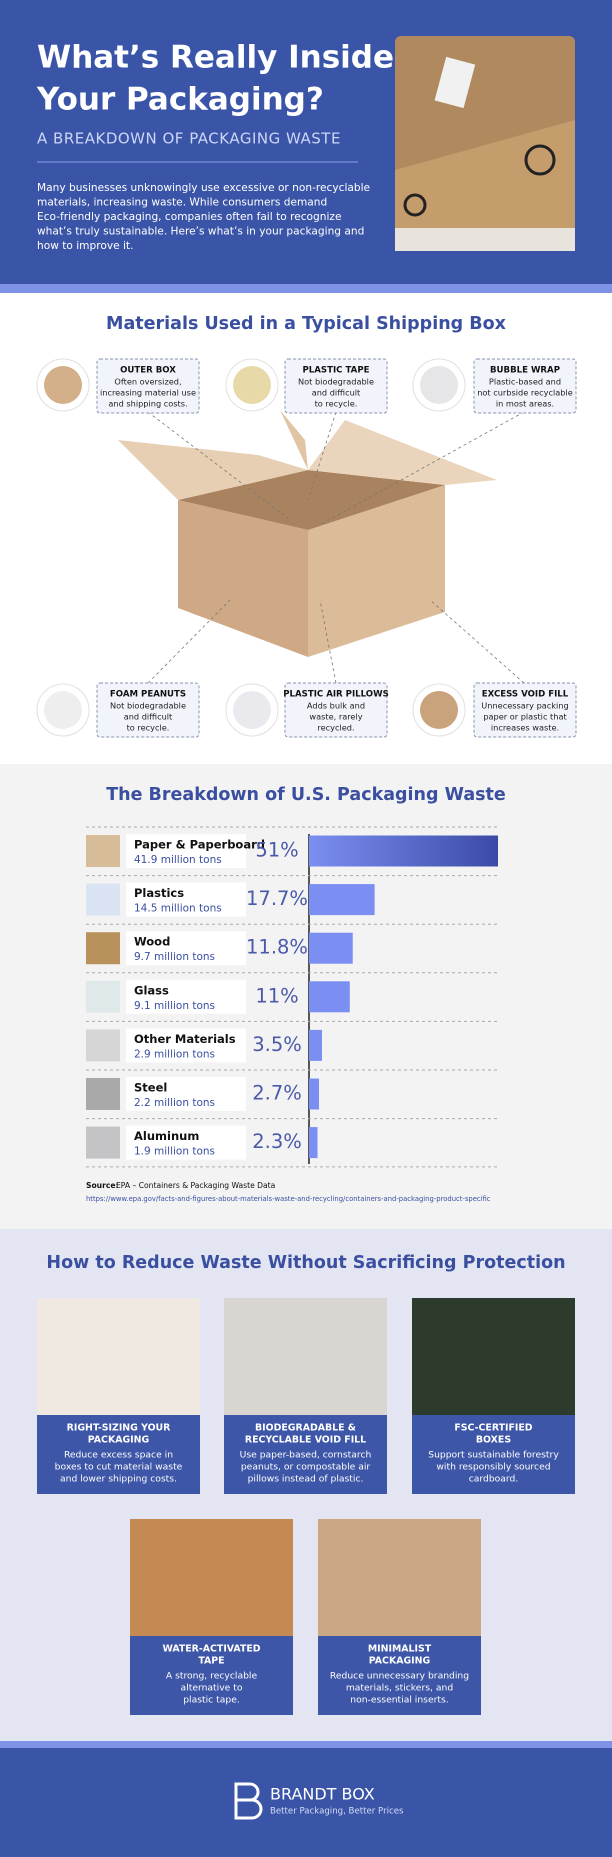 Image resolution: width=612 pixels, height=1857 pixels. I want to click on card-text: plastic tape., so click(211, 1700).